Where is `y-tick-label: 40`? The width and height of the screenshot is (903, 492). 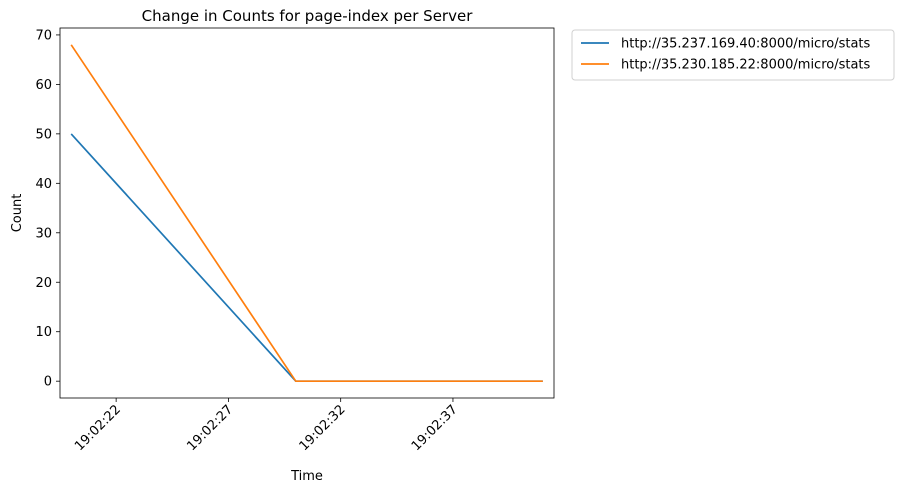 y-tick-label: 40 is located at coordinates (43, 184).